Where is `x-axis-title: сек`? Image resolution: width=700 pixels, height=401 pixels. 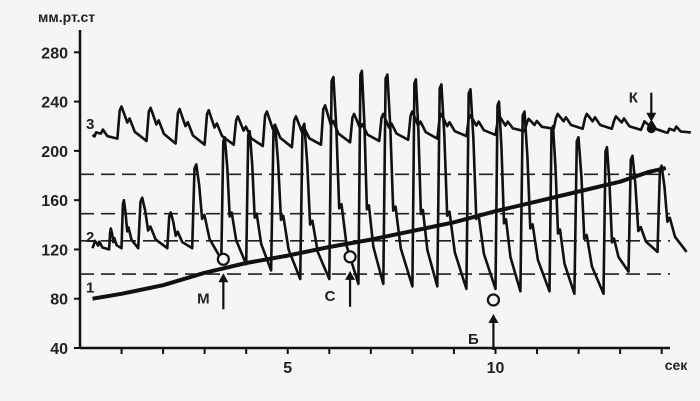
x-axis-title: сек is located at coordinates (677, 365).